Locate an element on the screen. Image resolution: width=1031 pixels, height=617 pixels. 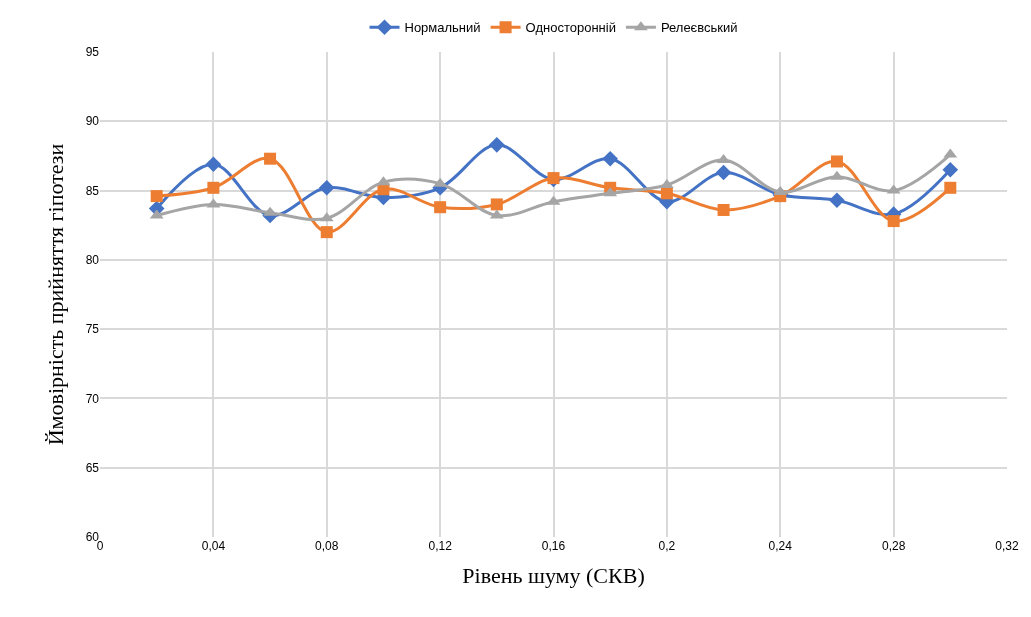
y-tick-label: 85 is located at coordinates (92, 190).